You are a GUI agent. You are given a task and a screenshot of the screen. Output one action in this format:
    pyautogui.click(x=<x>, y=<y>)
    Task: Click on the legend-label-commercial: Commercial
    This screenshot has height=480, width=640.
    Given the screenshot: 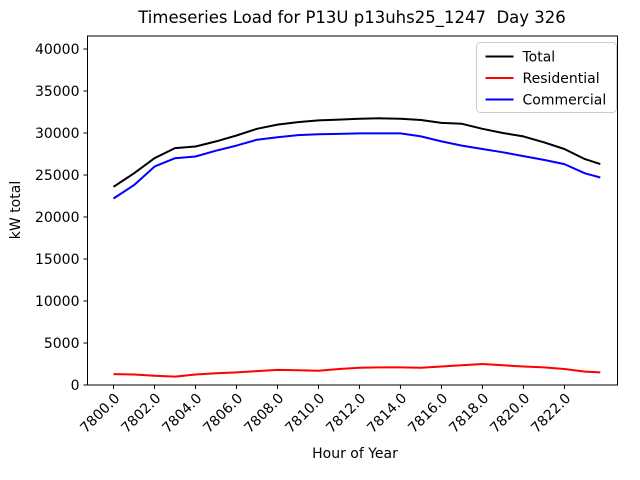 What is the action you would take?
    pyautogui.click(x=565, y=100)
    